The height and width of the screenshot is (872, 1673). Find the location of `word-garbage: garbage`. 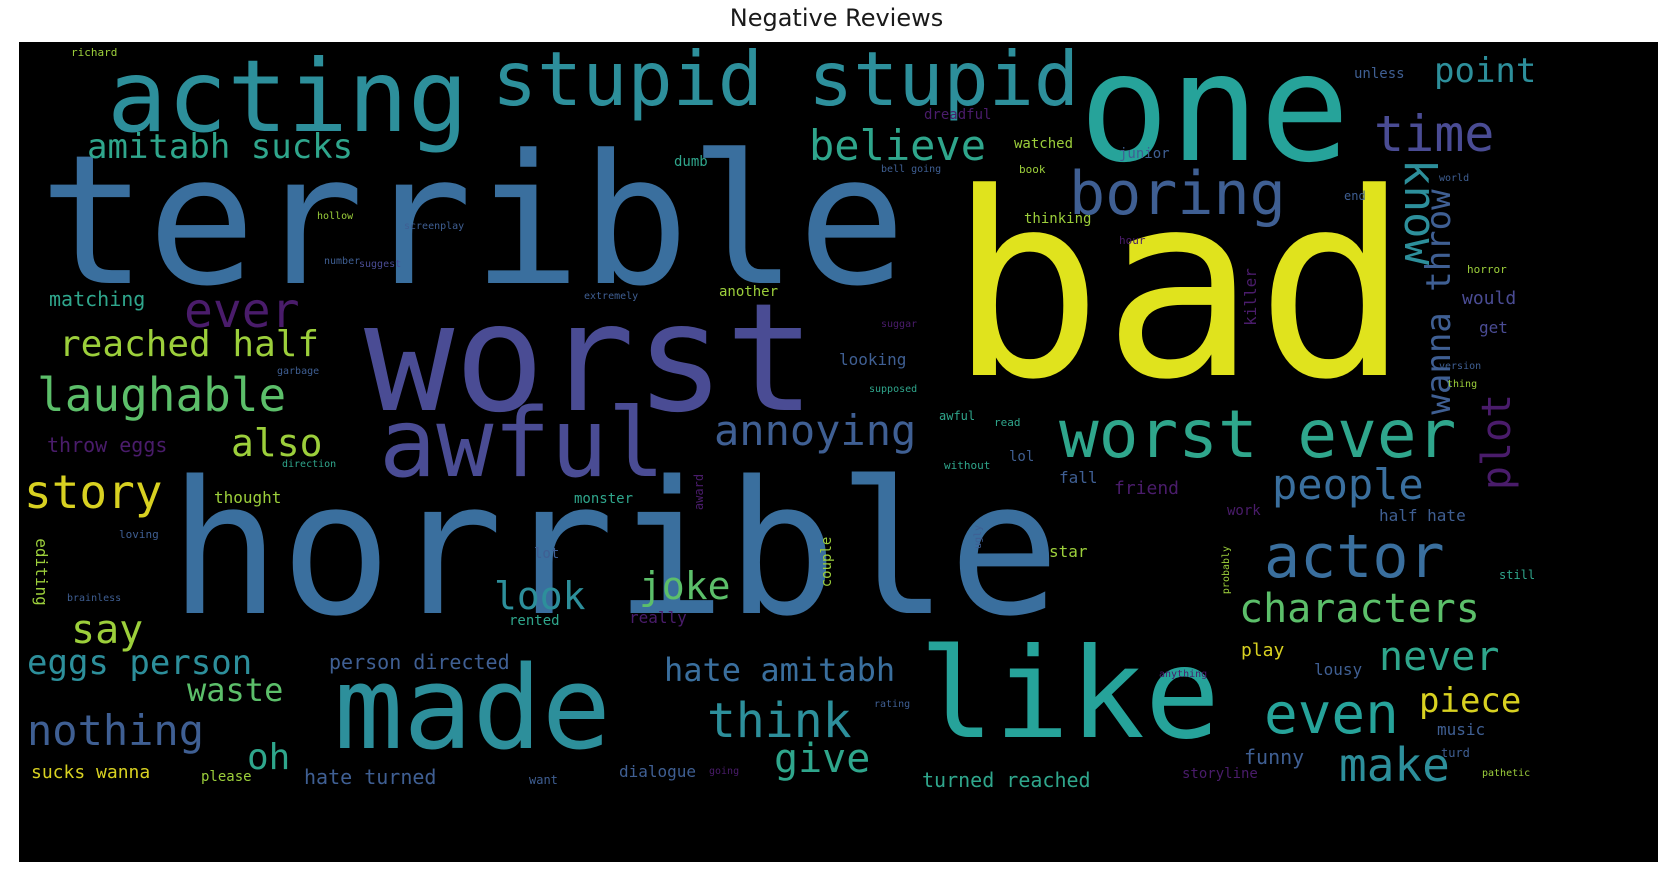

word-garbage: garbage is located at coordinates (298, 371).